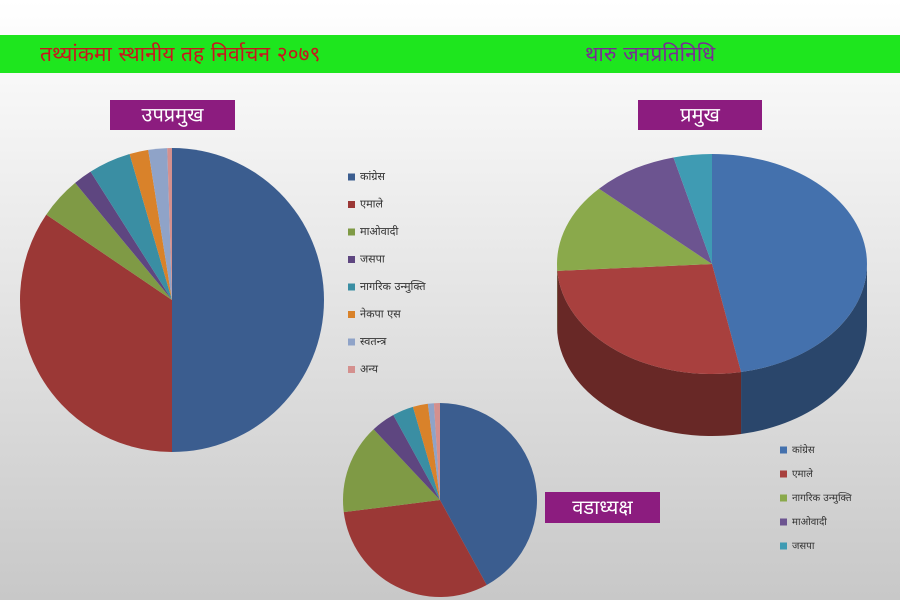  What do you see at coordinates (650, 54) in the screenshot?
I see `page-subtitle: थारु जनप्रतिनिधि` at bounding box center [650, 54].